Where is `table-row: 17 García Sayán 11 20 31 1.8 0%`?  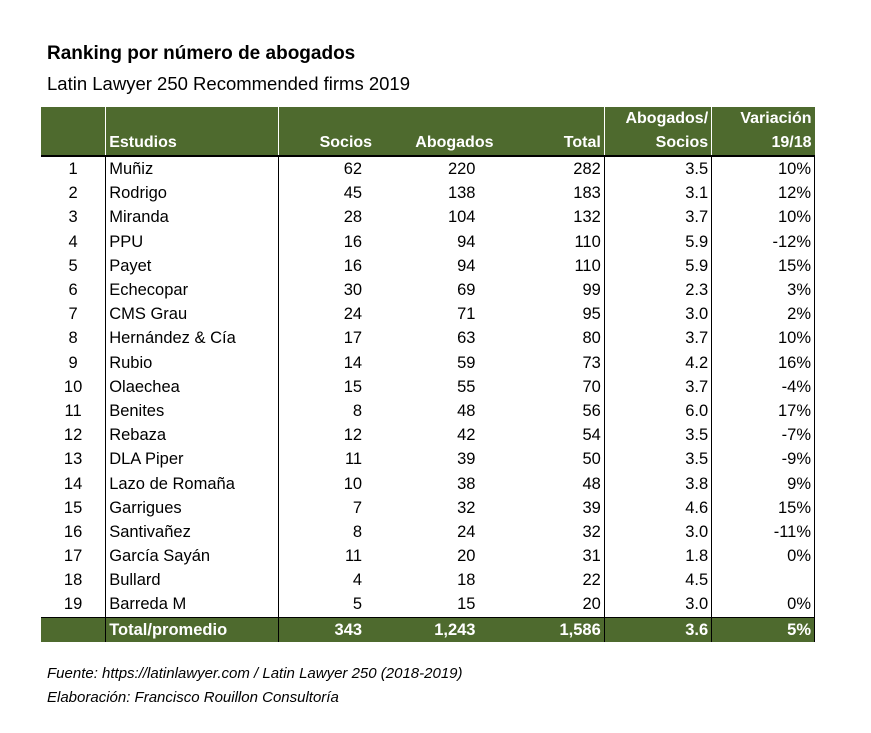
table-row: 17 García Sayán 11 20 31 1.8 0% is located at coordinates (428, 556).